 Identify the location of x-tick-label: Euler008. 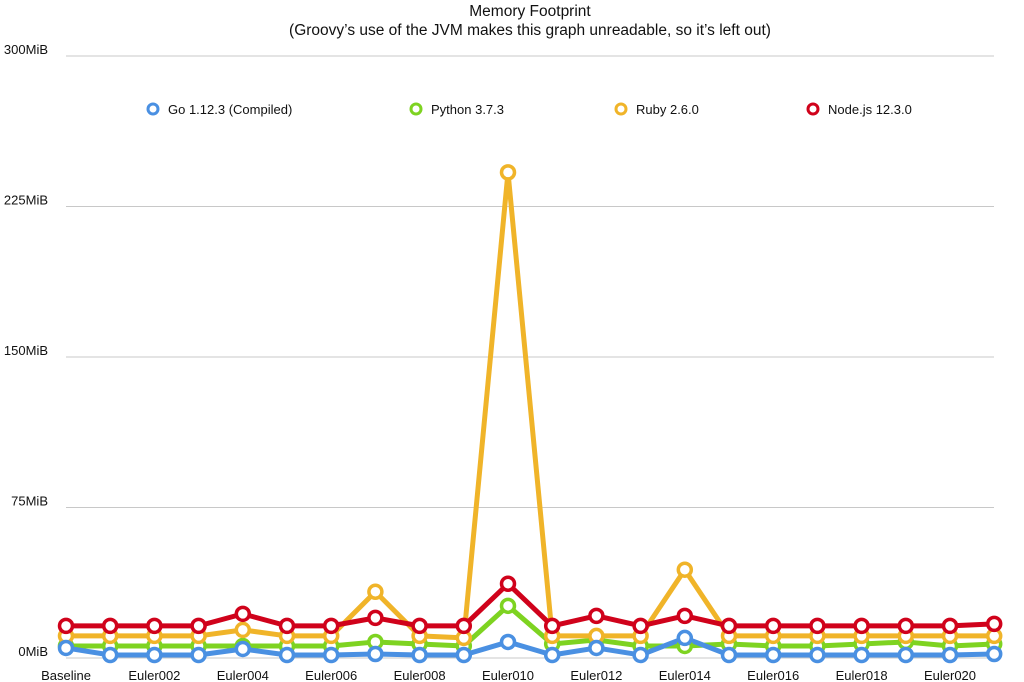
(420, 675).